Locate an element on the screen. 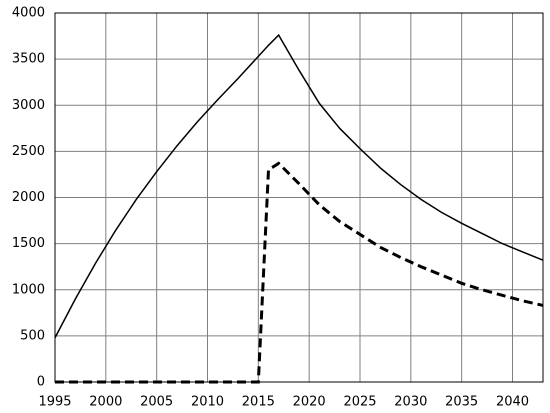 Image resolution: width=550 pixels, height=413 pixels. x-tick-label: 2000 is located at coordinates (105, 402).